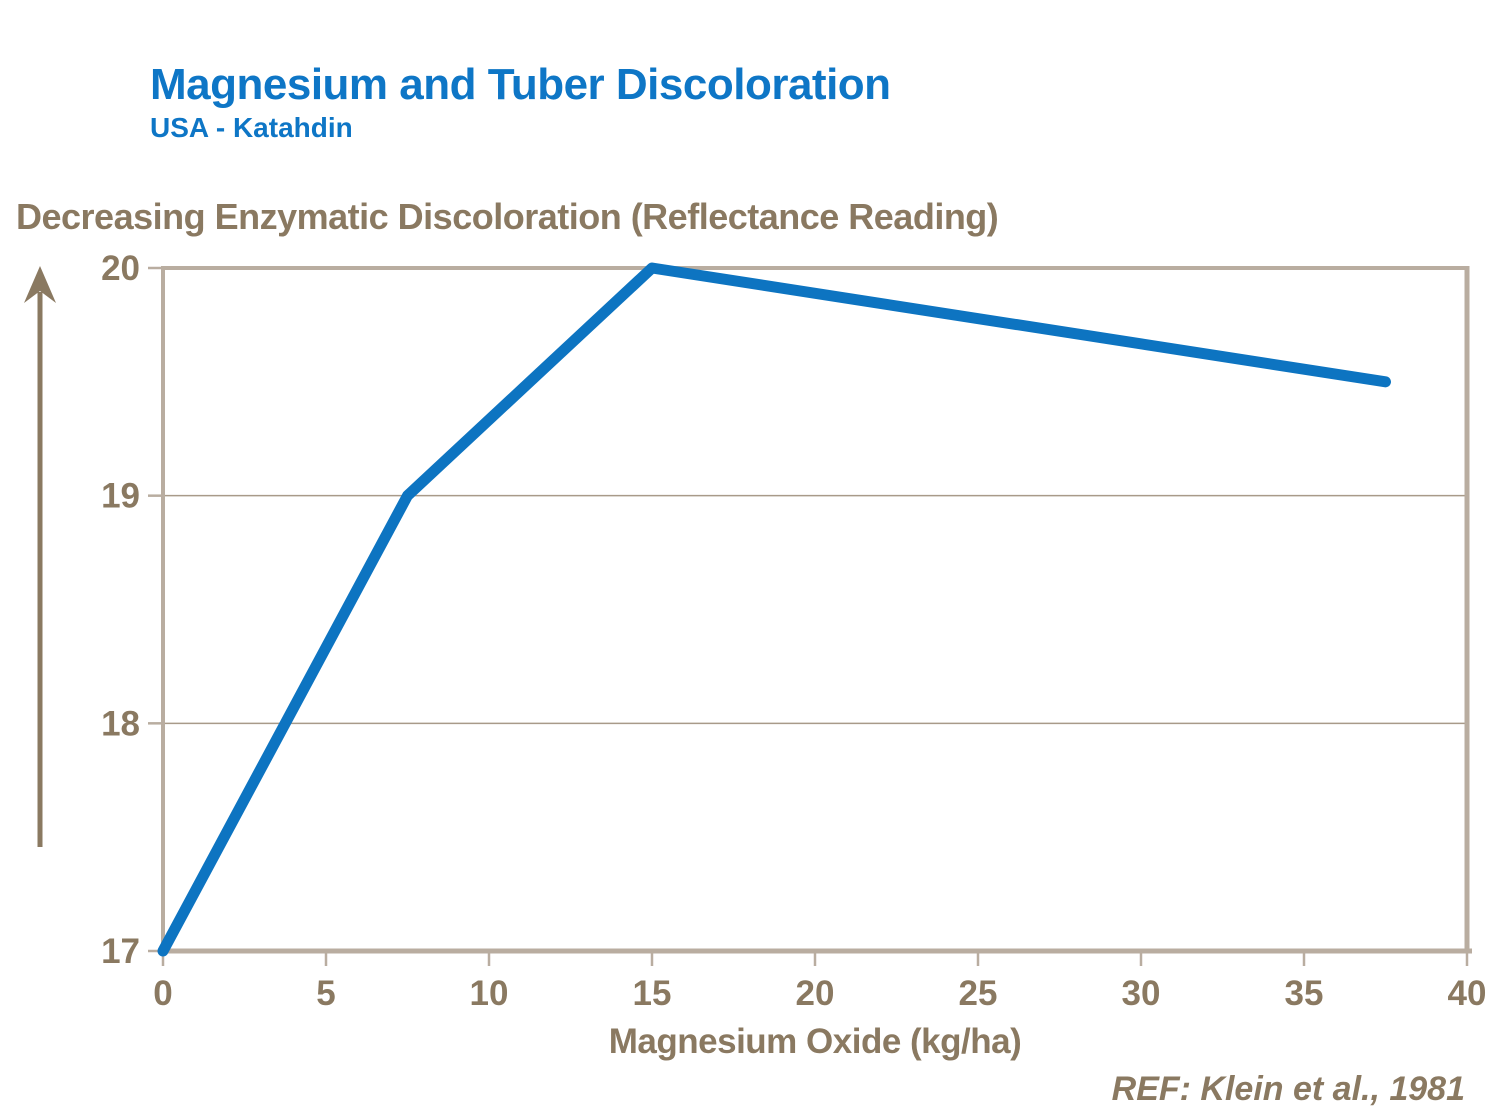 The image size is (1500, 1117). I want to click on y-tick-label: 20, so click(120, 268).